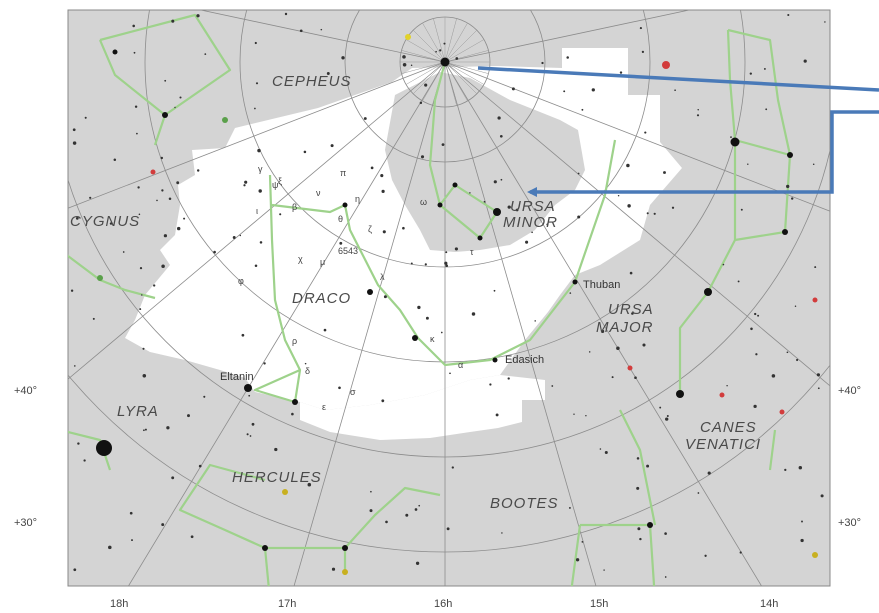 This screenshot has height=613, width=879. I want to click on label-bootes: BOOTES, so click(524, 503).